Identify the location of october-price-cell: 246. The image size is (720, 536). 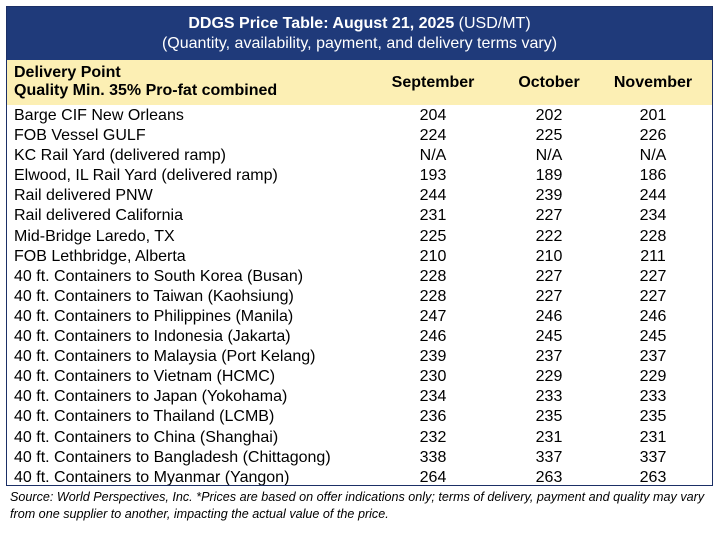
(549, 316).